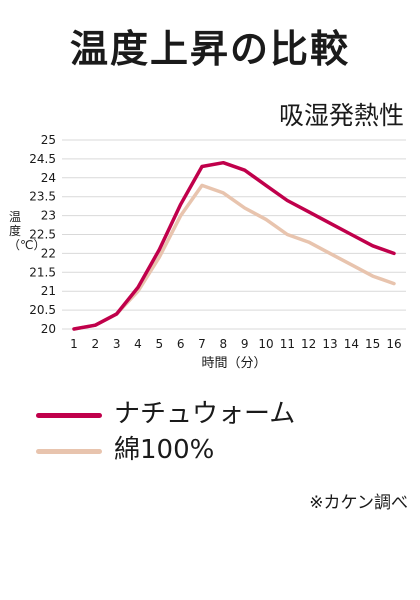 This screenshot has width=420, height=600. I want to click on legend-label-cotton: 綿100%, so click(164, 450).